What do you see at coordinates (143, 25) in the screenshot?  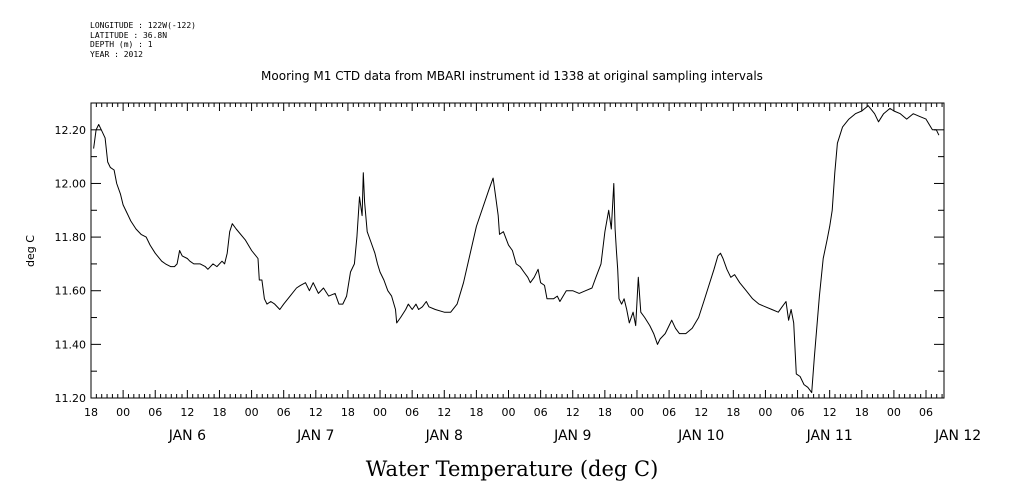 I see `longitude-label: LONGITUDE : 122W(-122)` at bounding box center [143, 25].